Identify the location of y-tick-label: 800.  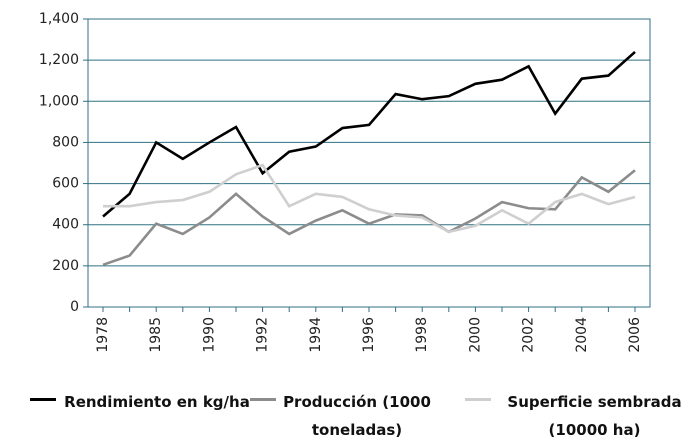
(65, 142).